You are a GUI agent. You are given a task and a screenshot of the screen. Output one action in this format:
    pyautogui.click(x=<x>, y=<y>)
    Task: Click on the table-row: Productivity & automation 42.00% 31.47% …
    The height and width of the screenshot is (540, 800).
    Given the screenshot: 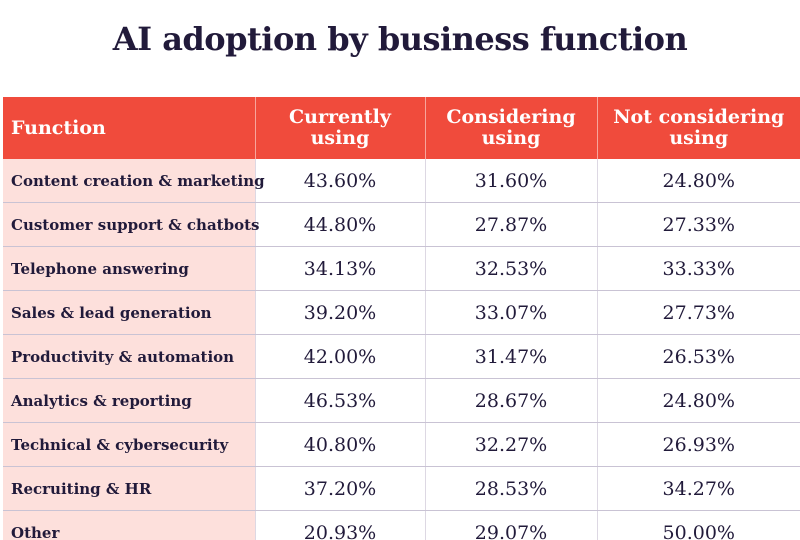 What is the action you would take?
    pyautogui.click(x=401, y=356)
    